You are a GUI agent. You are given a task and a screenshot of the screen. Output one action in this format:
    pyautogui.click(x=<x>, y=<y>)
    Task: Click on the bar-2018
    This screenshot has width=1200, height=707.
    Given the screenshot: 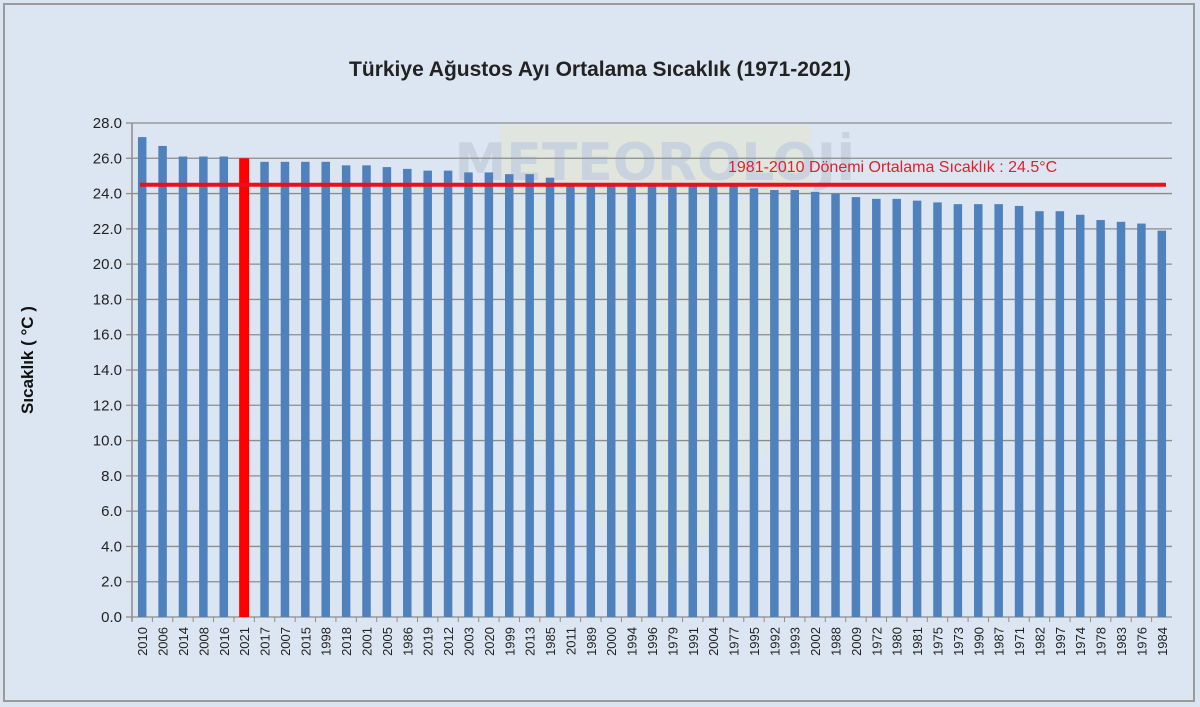 What is the action you would take?
    pyautogui.click(x=346, y=391)
    